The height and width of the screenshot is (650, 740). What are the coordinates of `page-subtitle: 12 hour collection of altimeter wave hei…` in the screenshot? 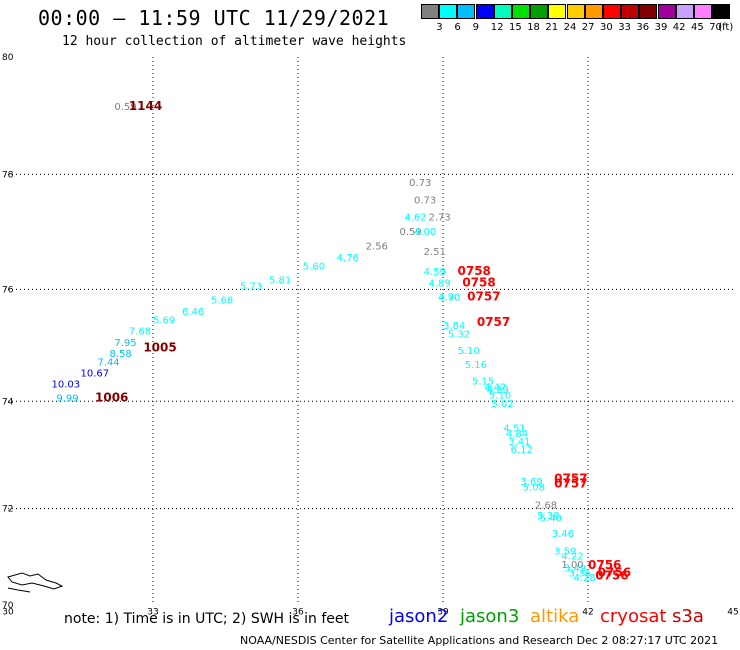 It's located at (234, 41).